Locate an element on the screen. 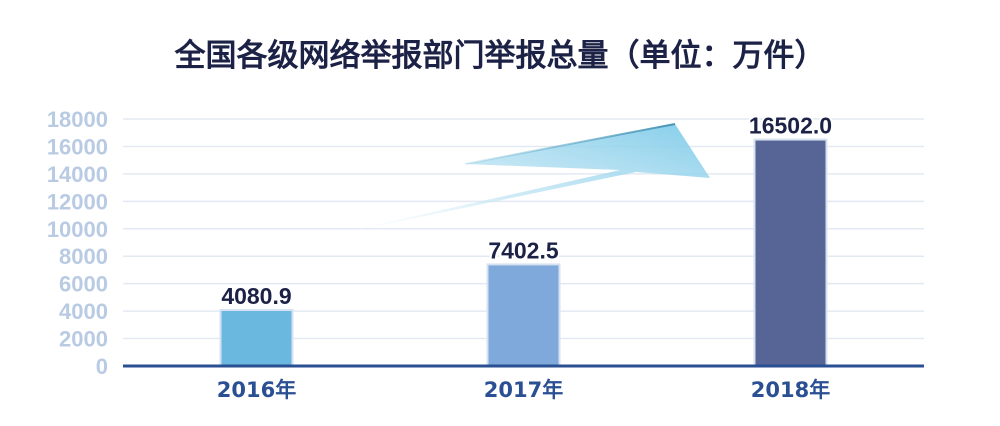  data-label: 16502.0 is located at coordinates (790, 126).